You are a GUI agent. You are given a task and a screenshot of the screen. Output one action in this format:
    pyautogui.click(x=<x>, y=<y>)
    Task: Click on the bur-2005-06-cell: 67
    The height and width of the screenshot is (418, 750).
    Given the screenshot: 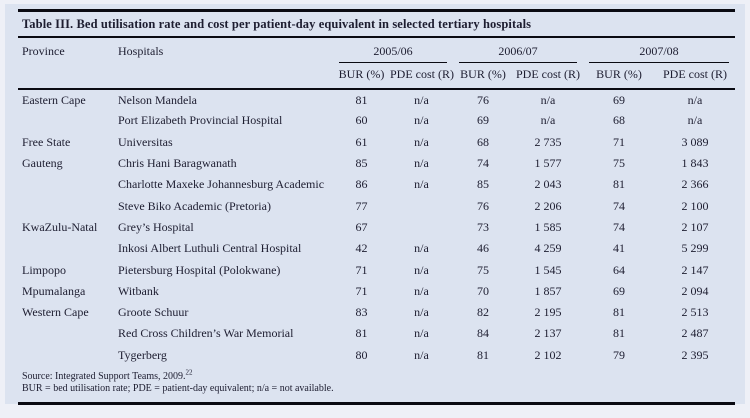 What is the action you would take?
    pyautogui.click(x=361, y=226)
    